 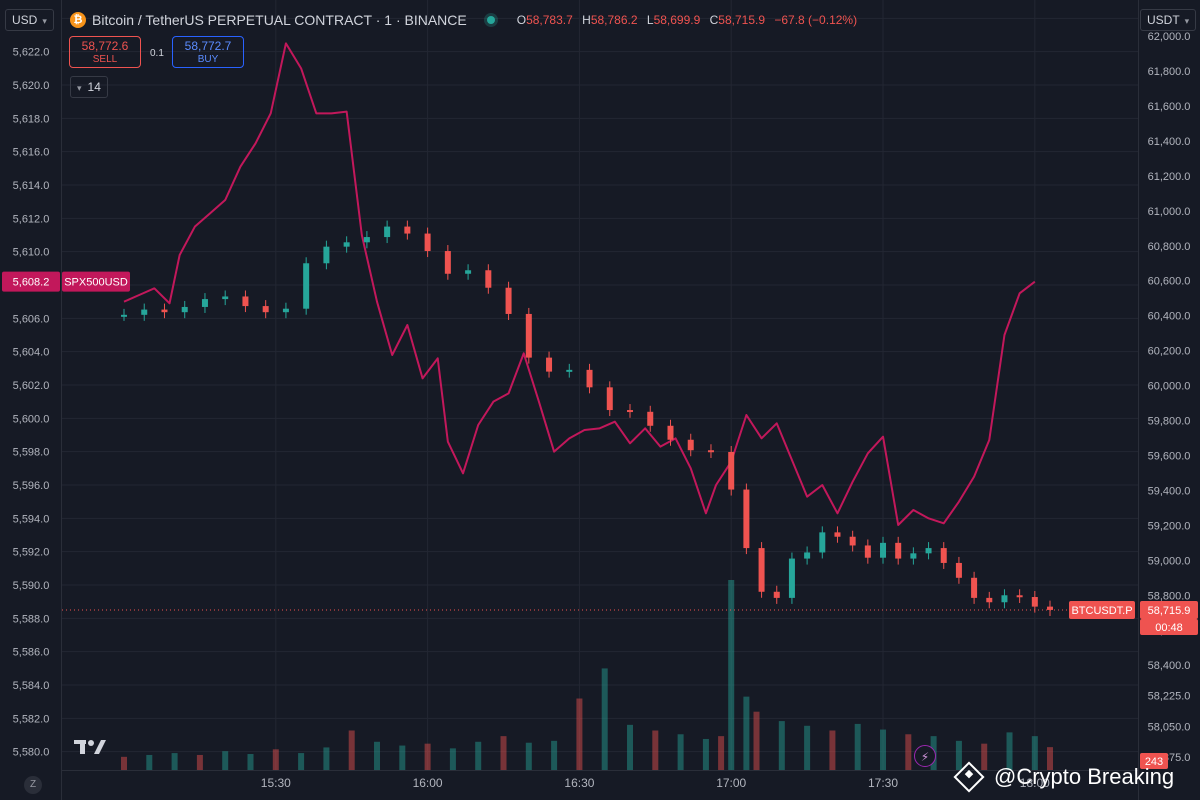 I want to click on change-value: −67.8 (−0.12%), so click(x=816, y=20).